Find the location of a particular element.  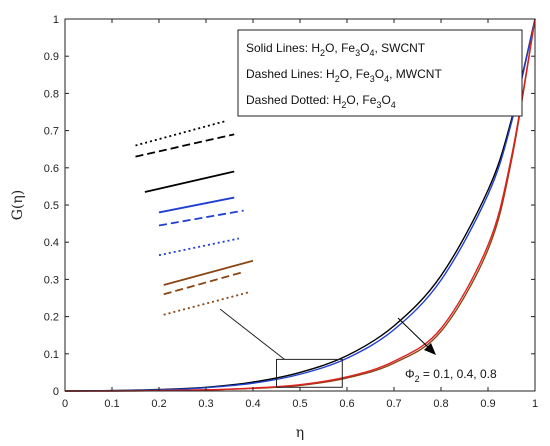

phi-annotation: Φ2 = 0.1, 0.4, 0.8 is located at coordinates (447, 350).